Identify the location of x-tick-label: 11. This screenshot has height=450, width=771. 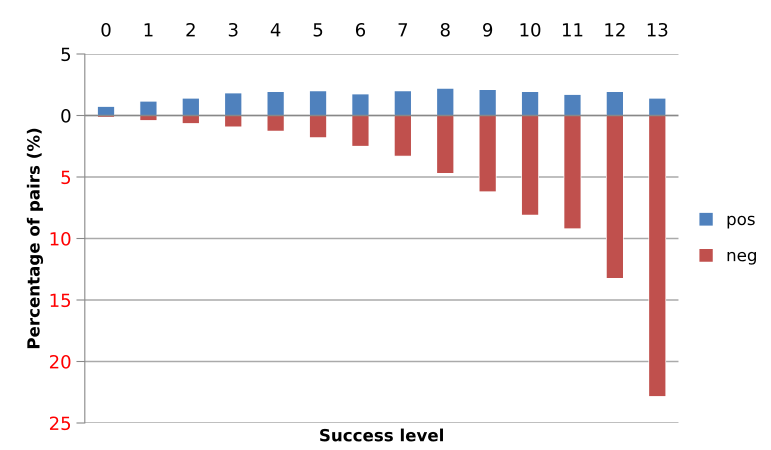
(572, 29).